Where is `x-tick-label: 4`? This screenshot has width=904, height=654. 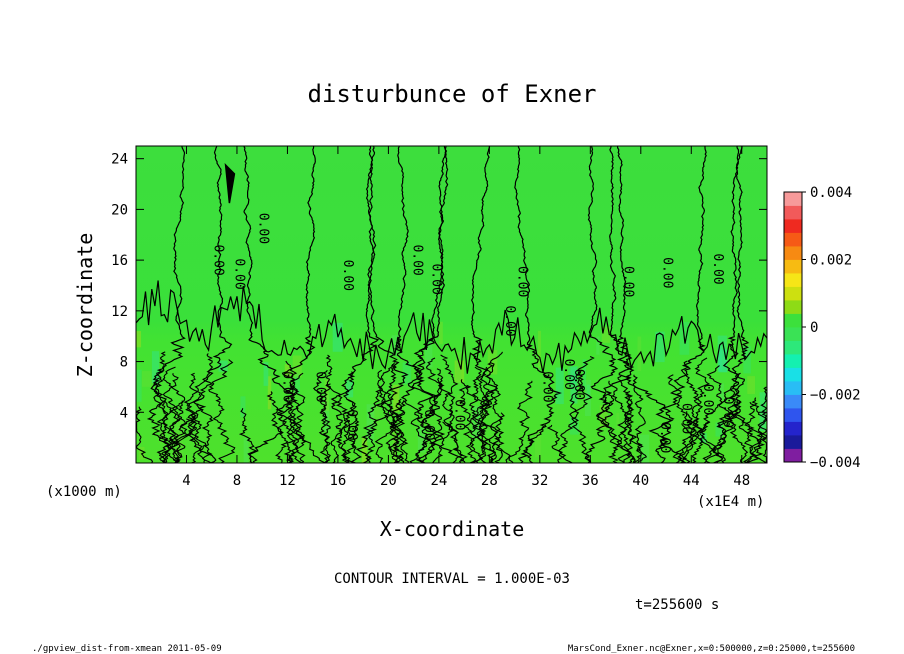 x-tick-label: 4 is located at coordinates (186, 481).